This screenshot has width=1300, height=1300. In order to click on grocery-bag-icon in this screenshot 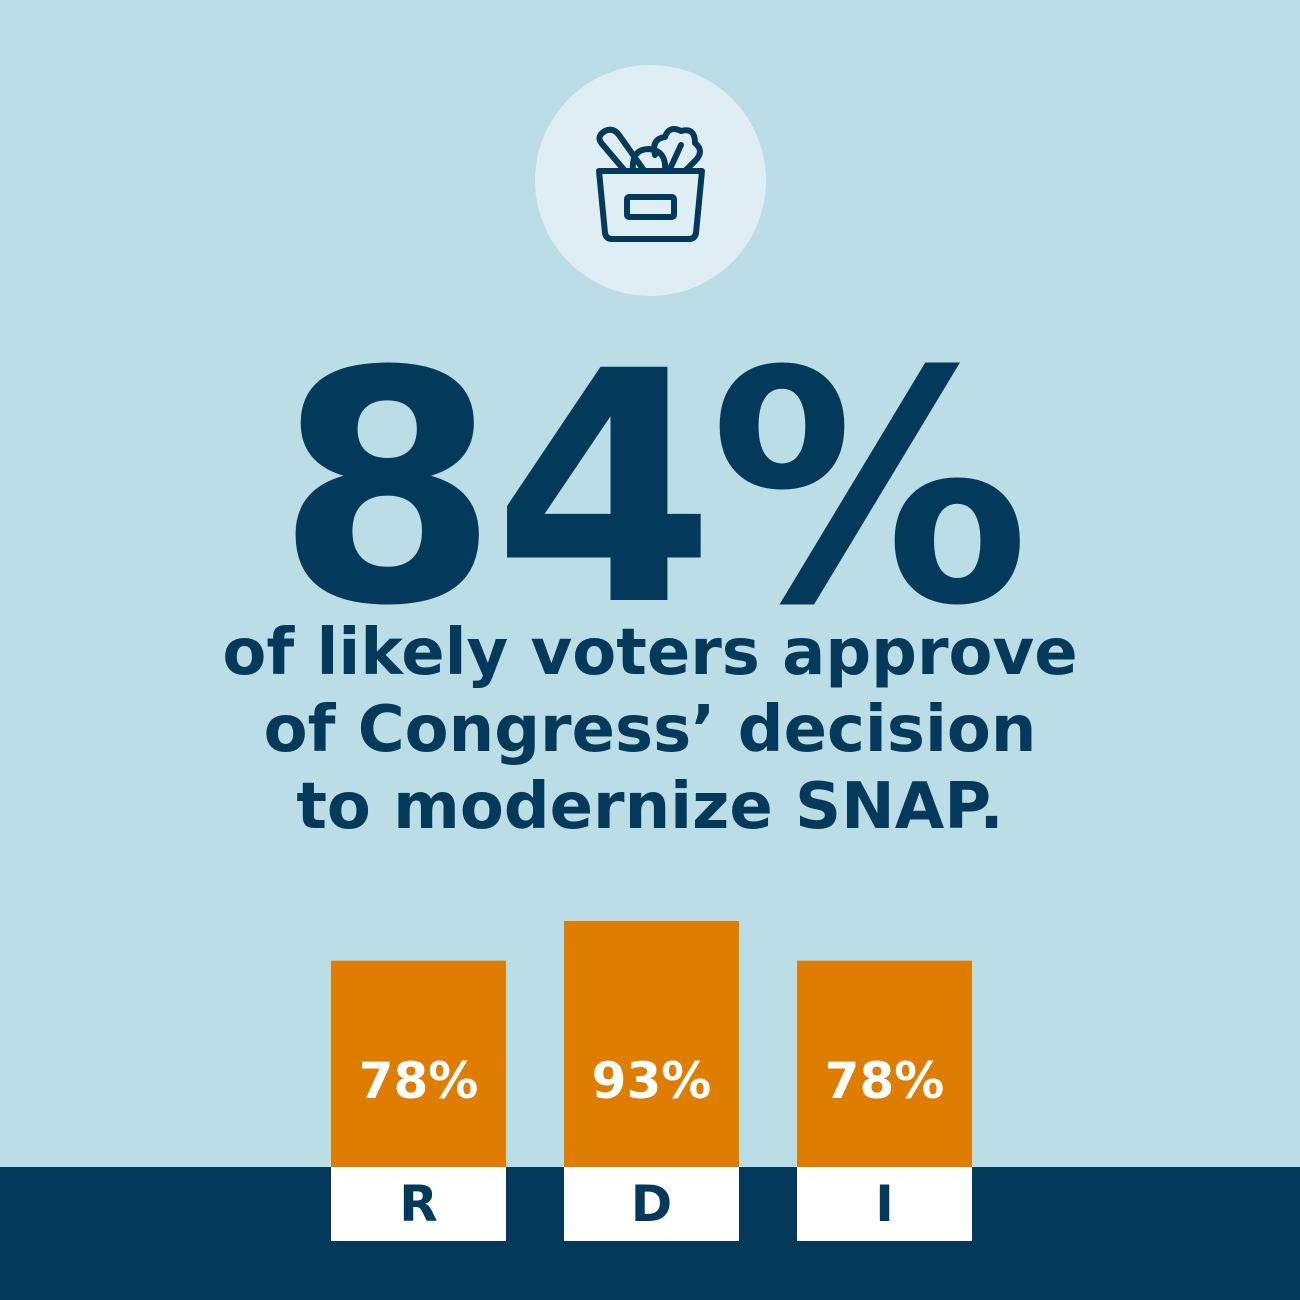, I will do `click(650, 184)`.